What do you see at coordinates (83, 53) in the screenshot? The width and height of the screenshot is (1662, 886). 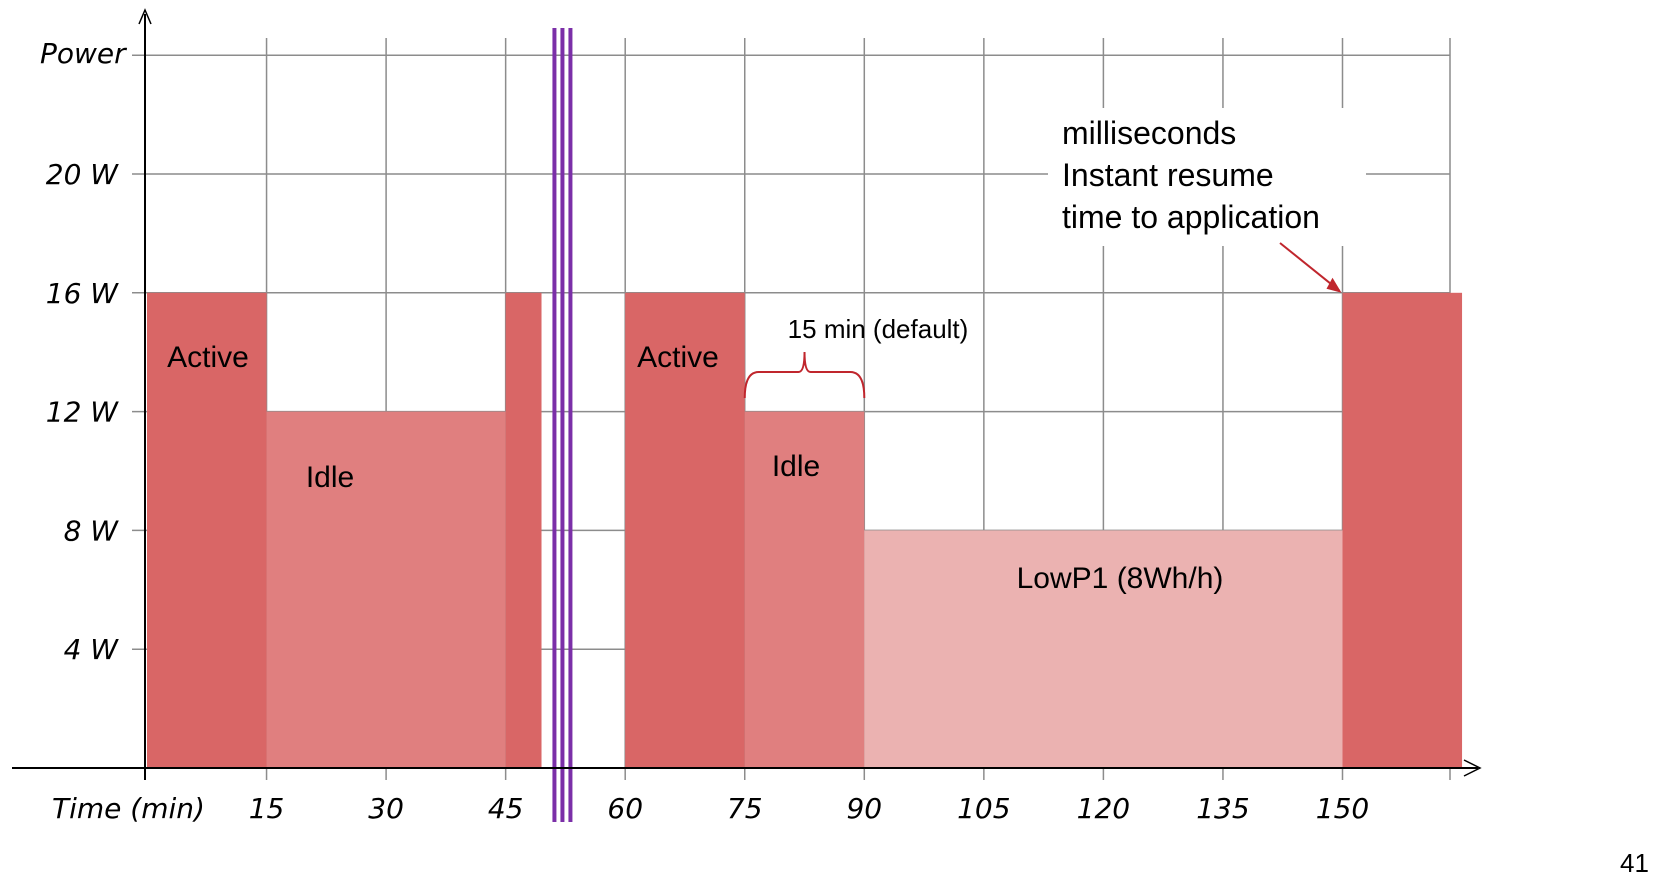 I see `y-axis-title: Power` at bounding box center [83, 53].